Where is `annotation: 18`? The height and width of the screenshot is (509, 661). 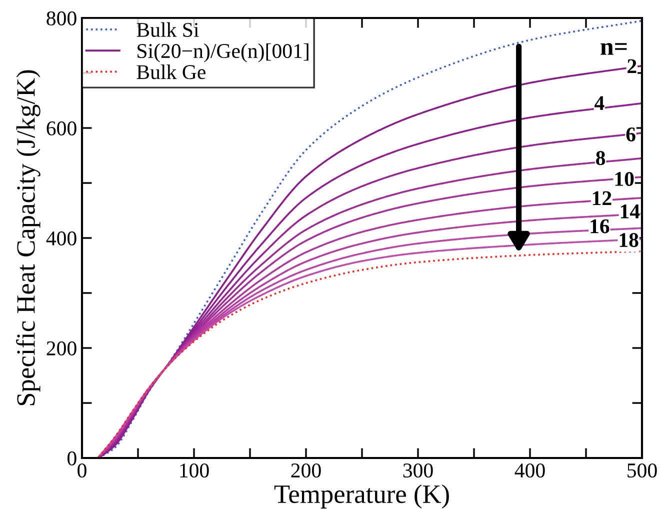 annotation: 18 is located at coordinates (629, 240).